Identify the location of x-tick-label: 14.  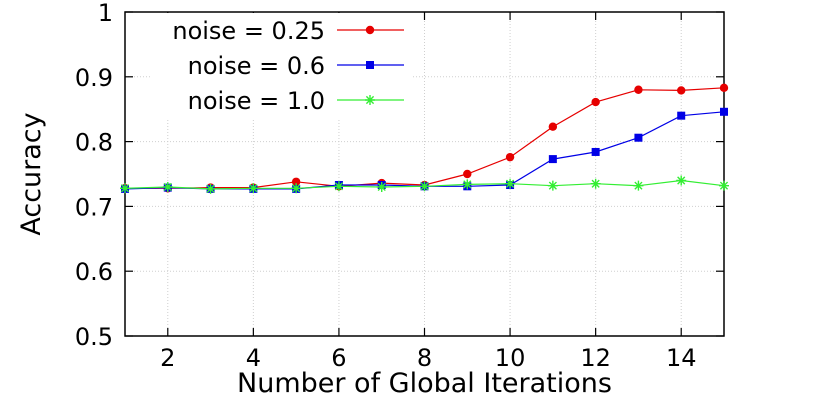
(681, 358).